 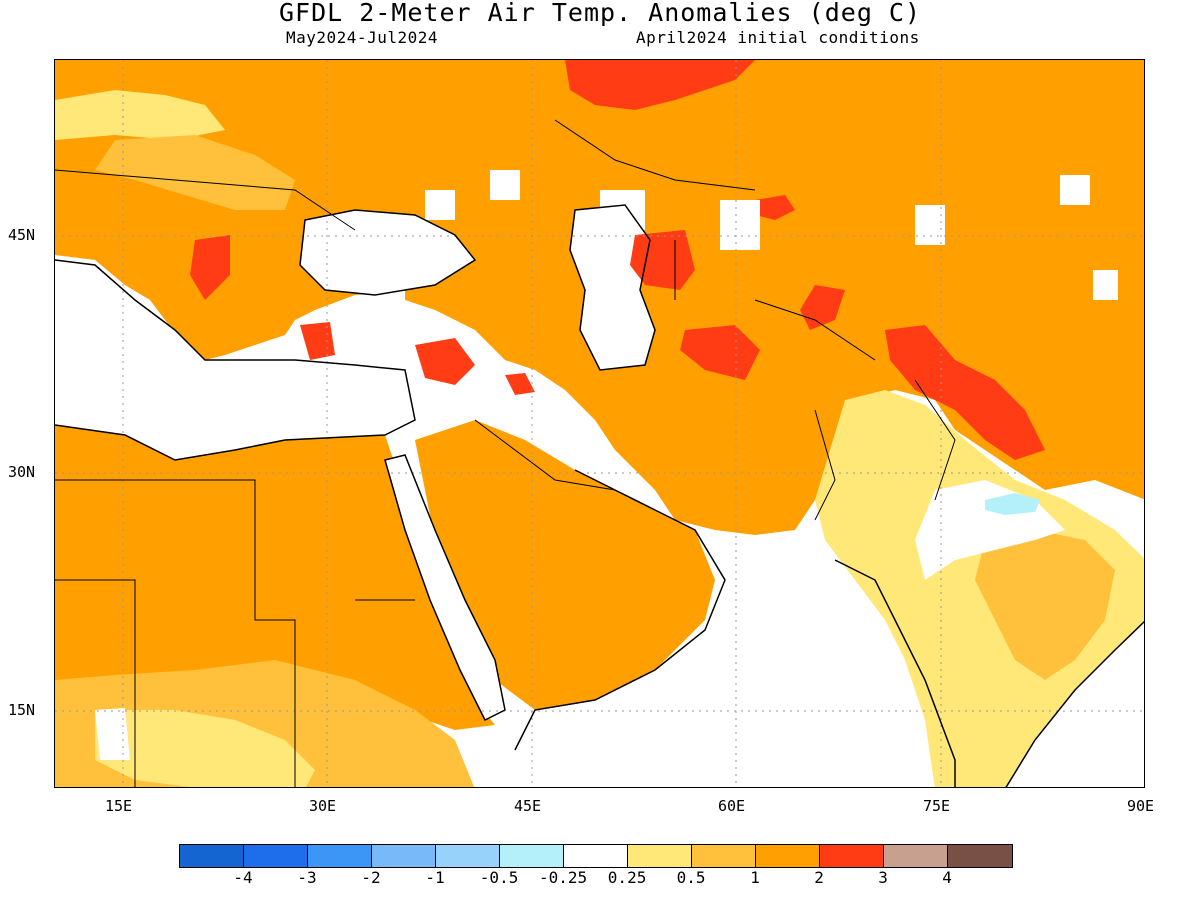 I want to click on colorbar-label: 0.25, so click(x=627, y=877).